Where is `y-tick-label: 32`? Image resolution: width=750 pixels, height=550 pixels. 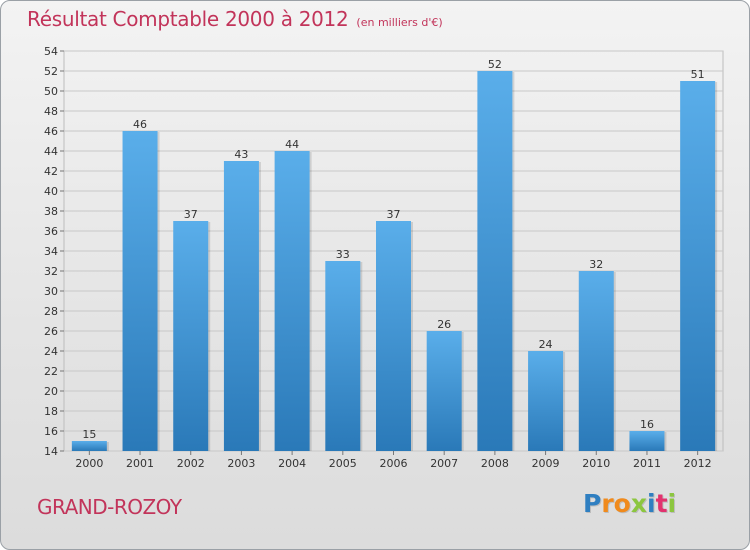 y-tick-label: 32 is located at coordinates (51, 271).